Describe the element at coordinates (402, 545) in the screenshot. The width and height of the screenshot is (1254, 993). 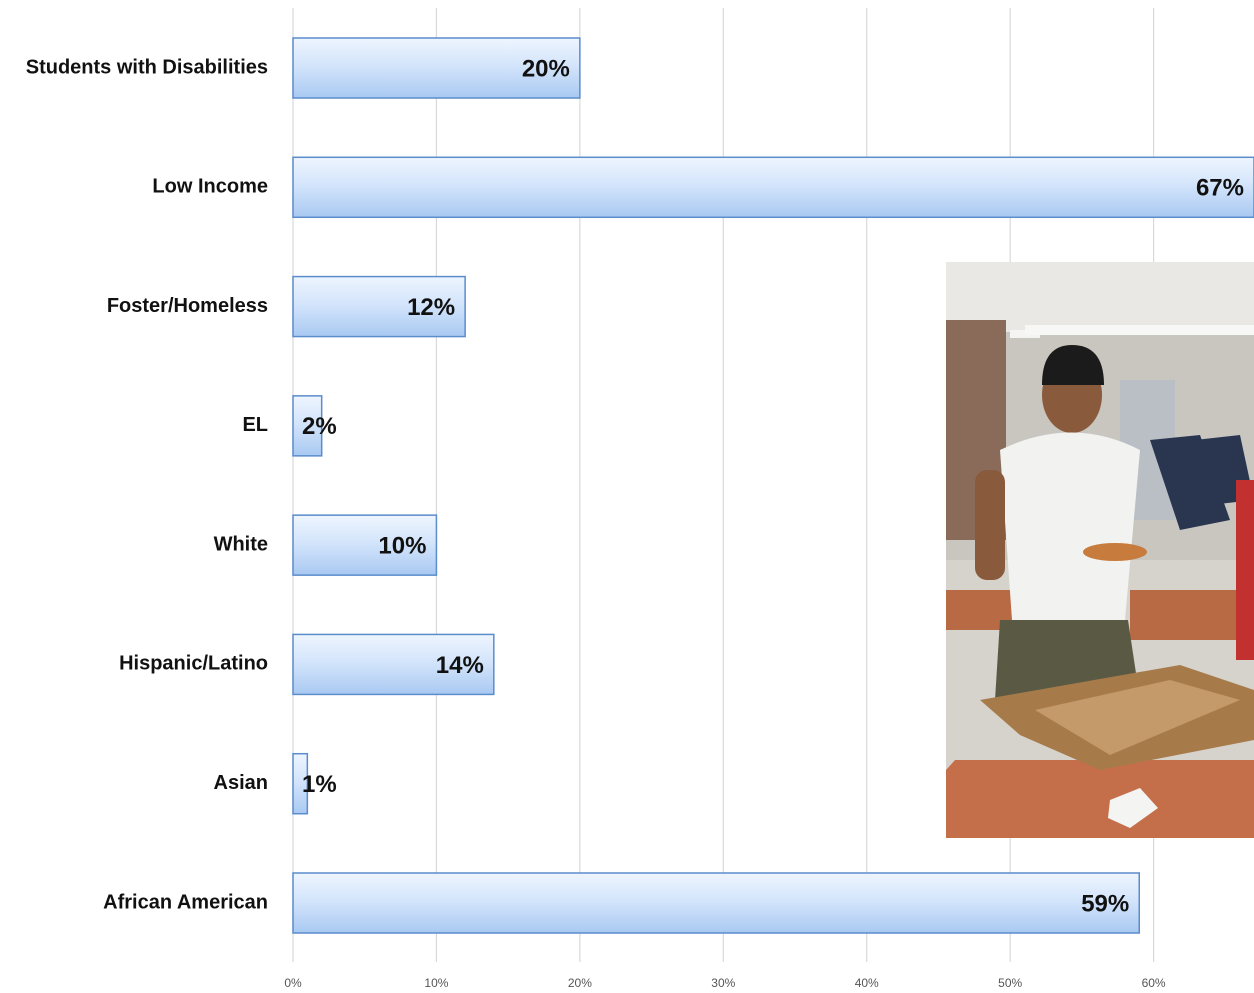
I see `value-label: 10%` at that location.